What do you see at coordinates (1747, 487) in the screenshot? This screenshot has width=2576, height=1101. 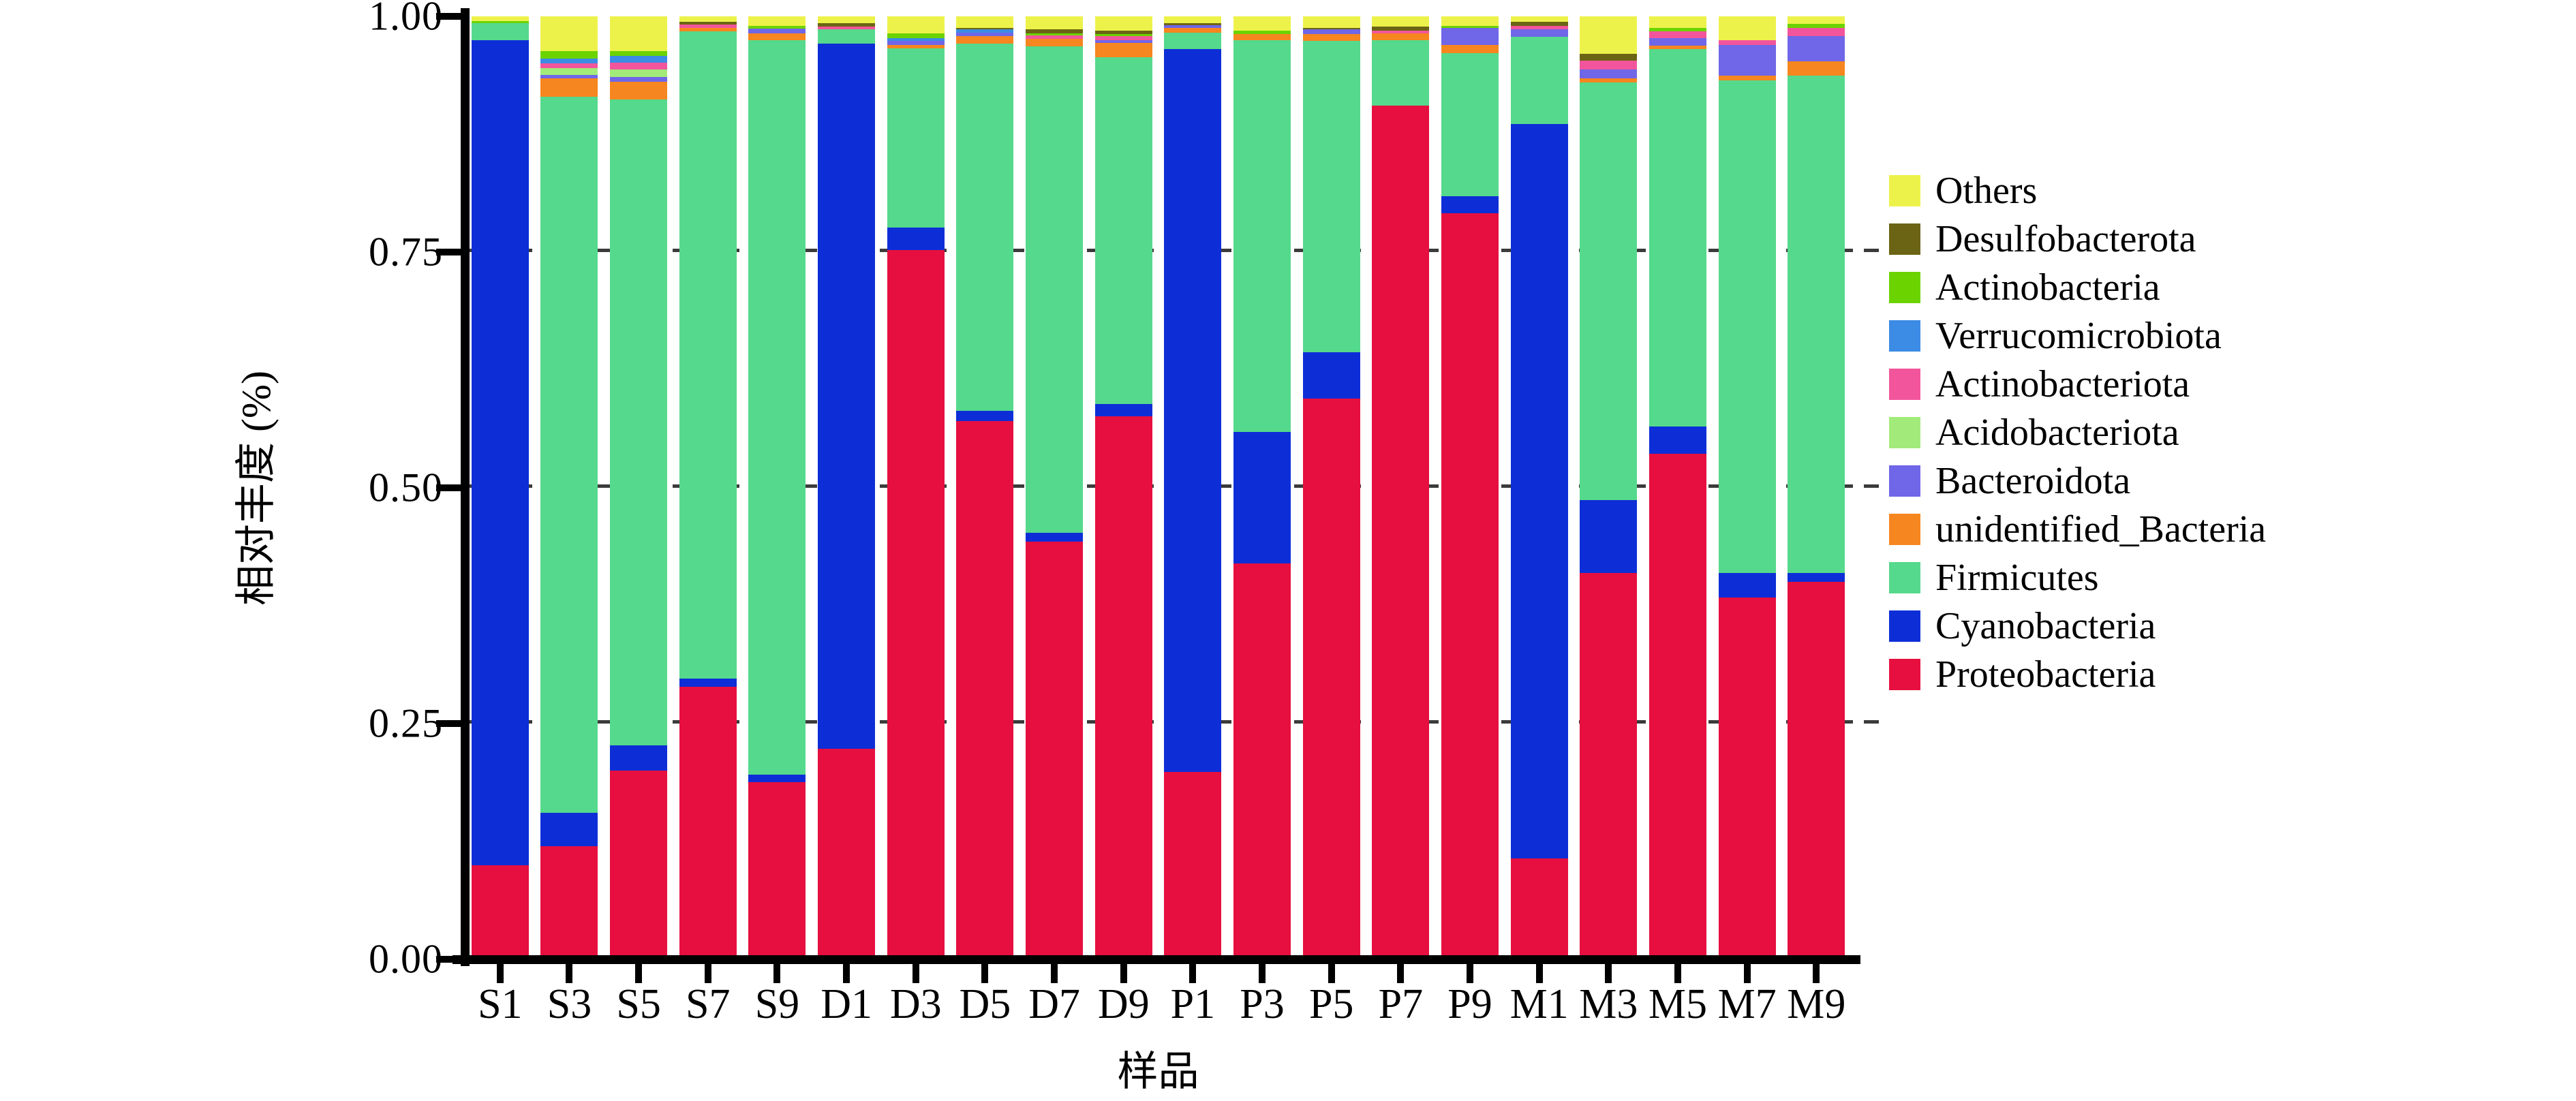 I see `bar-slot-M7` at bounding box center [1747, 487].